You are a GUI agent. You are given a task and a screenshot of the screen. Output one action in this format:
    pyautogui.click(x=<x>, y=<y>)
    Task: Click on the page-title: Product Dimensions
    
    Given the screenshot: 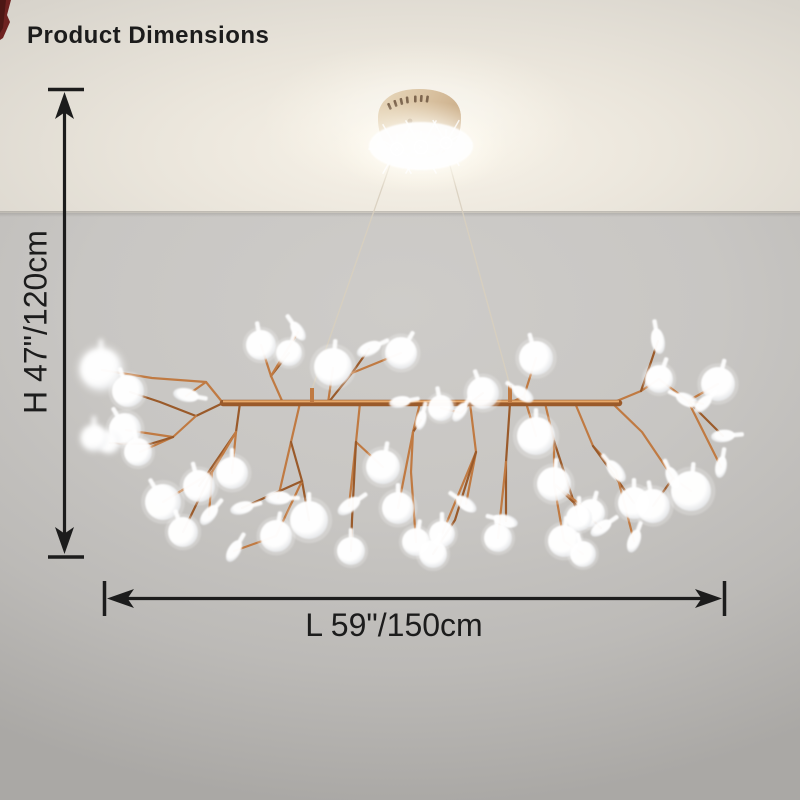 What is the action you would take?
    pyautogui.click(x=148, y=35)
    